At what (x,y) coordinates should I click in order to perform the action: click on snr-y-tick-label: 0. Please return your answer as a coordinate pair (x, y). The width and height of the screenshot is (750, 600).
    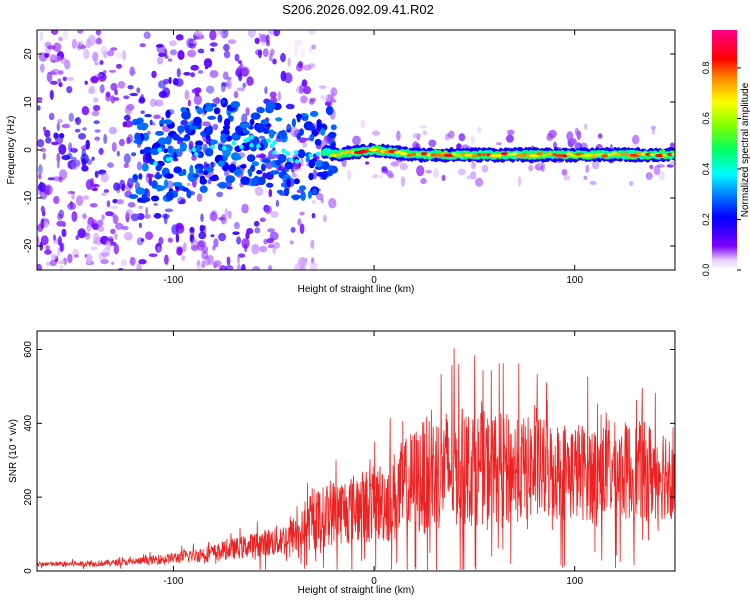
    Looking at the image, I should click on (28, 571).